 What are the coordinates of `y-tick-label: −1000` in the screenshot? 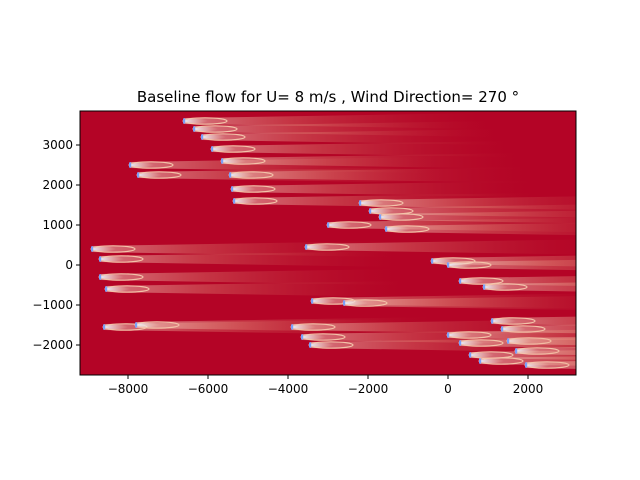 It's located at (52, 305).